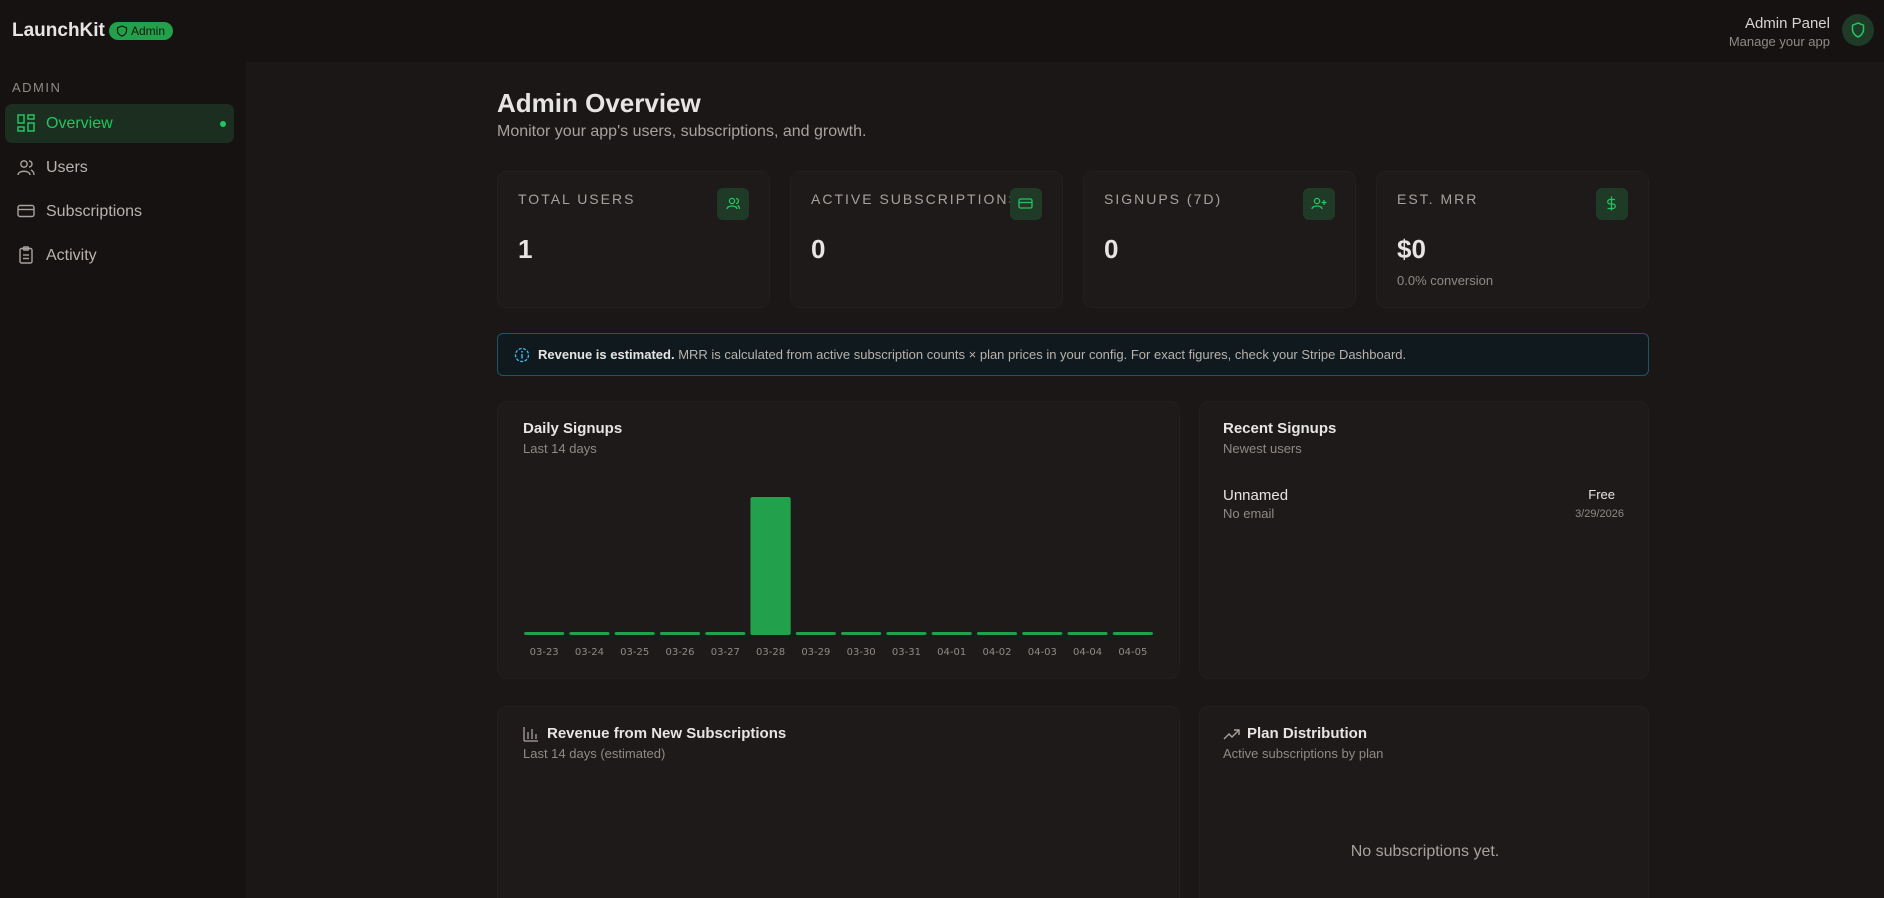 This screenshot has width=1884, height=898. I want to click on stat-label: TOTAL USERS, so click(577, 199).